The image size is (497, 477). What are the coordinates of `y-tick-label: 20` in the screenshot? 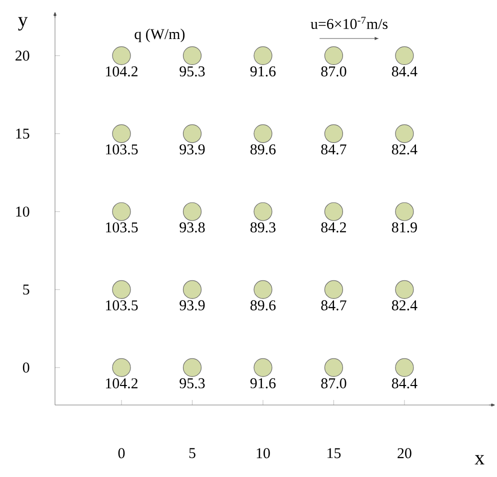 It's located at (23, 55).